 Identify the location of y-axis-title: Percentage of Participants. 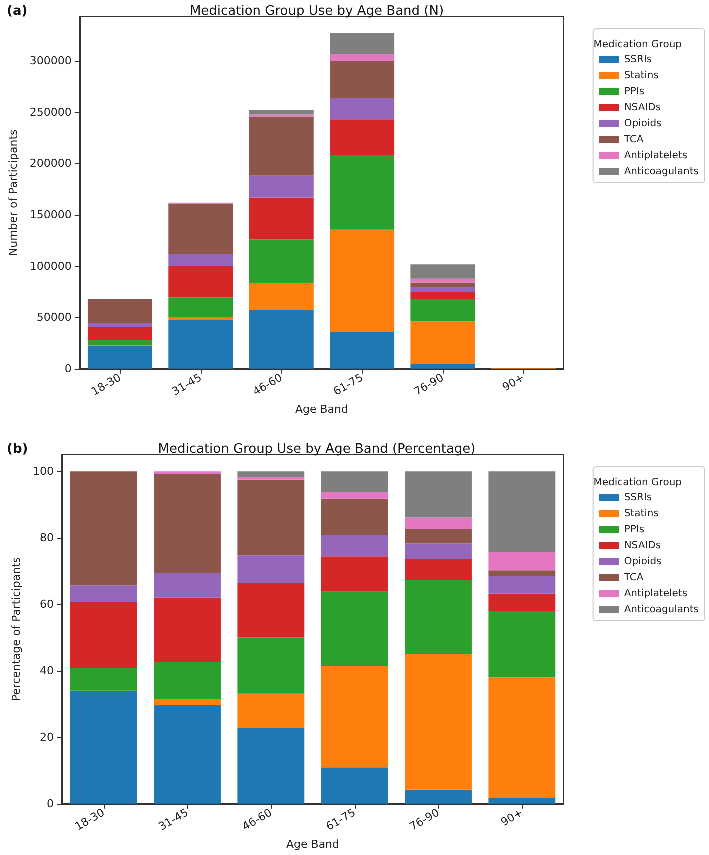
(17, 629).